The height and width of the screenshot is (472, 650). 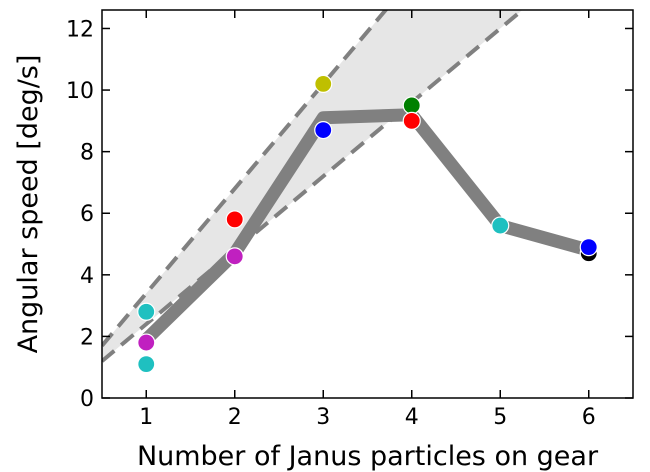 I want to click on y-tick-label-4: 4, so click(x=87, y=276).